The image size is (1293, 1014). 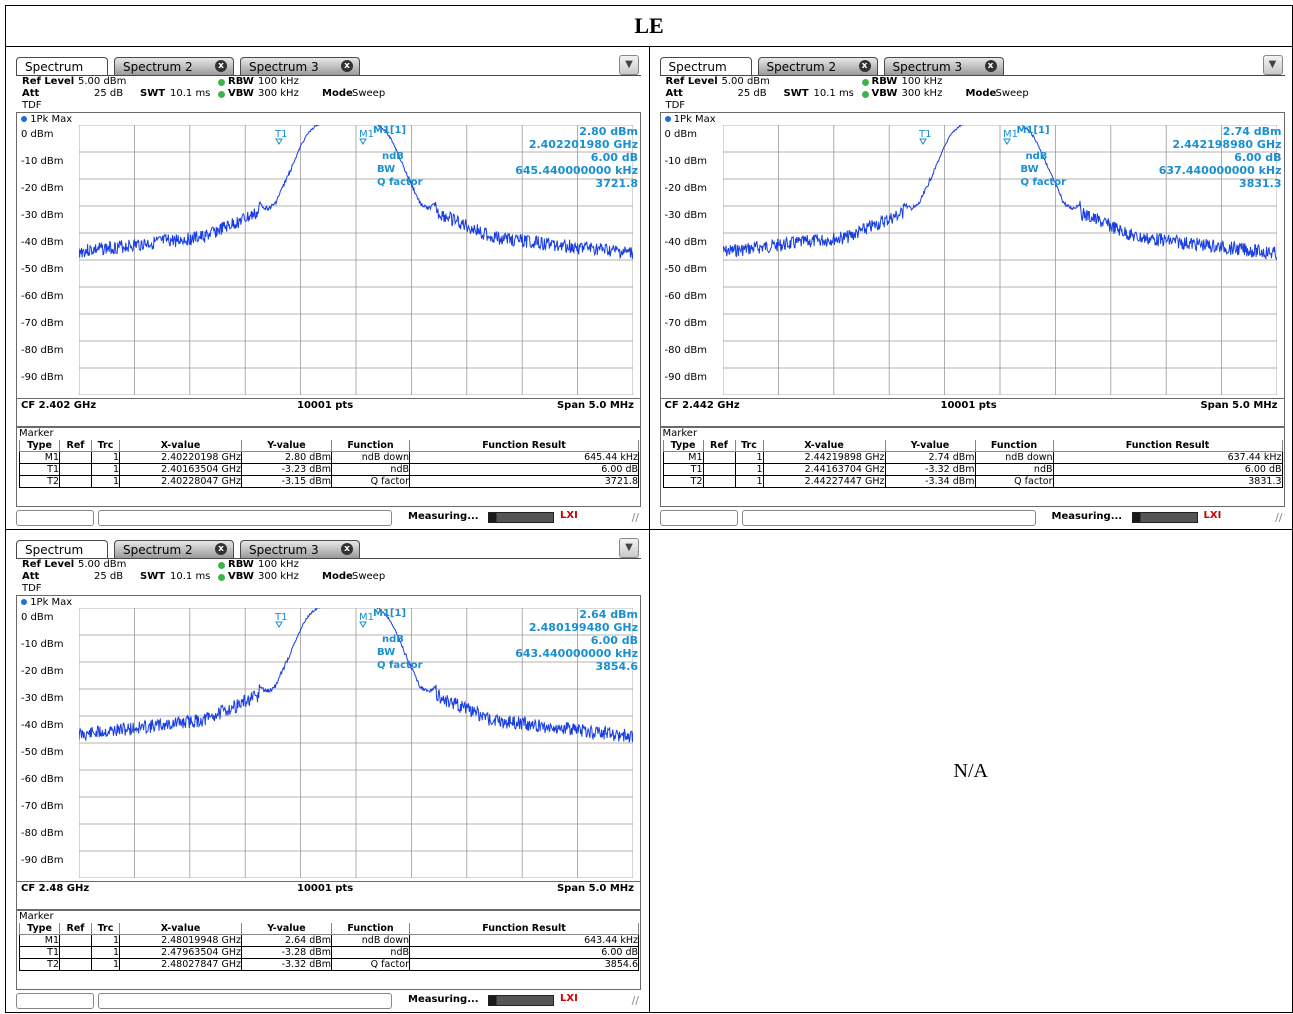 I want to click on marker-flag: M1, so click(x=366, y=617).